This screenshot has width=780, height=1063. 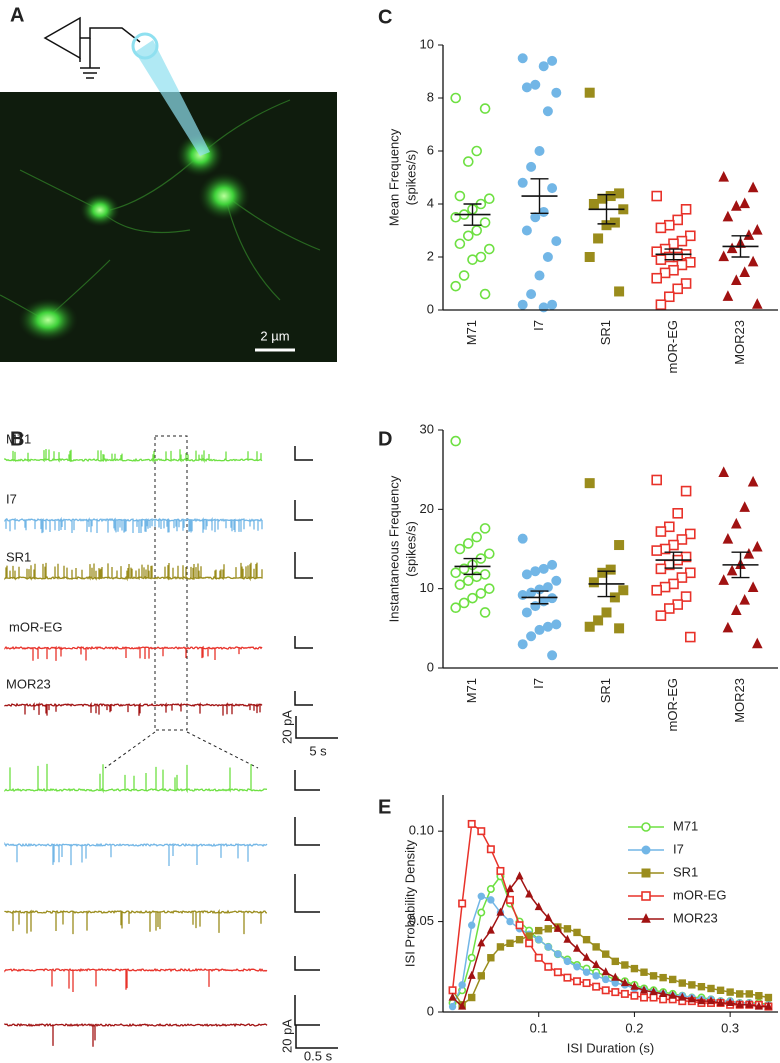 What do you see at coordinates (393, 548) in the screenshot?
I see `y-axis-label: Instantaneous Frequency` at bounding box center [393, 548].